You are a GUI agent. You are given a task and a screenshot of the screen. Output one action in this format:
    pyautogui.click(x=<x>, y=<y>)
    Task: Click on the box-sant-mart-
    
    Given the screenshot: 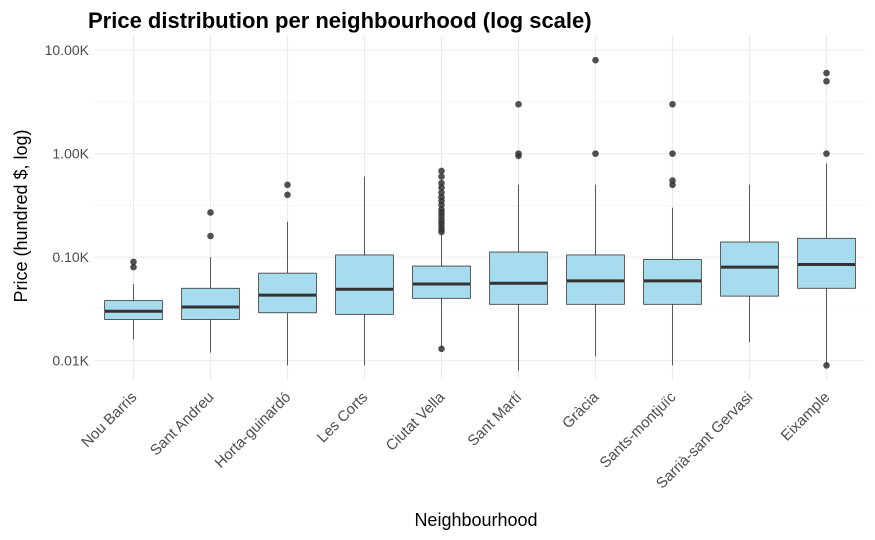 What is the action you would take?
    pyautogui.click(x=518, y=235)
    